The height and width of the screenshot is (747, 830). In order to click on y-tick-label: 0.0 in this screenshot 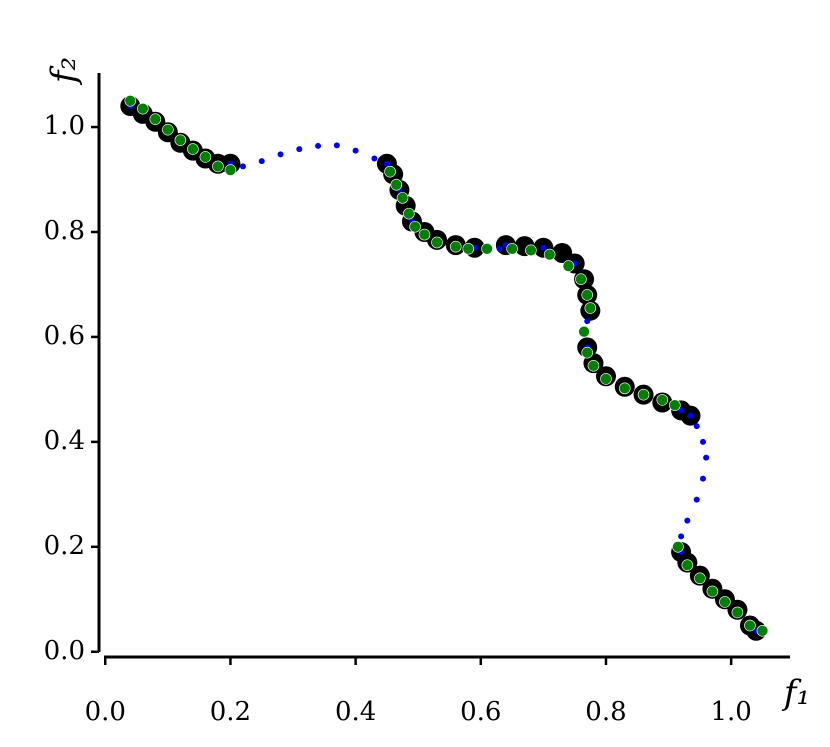, I will do `click(64, 651)`.